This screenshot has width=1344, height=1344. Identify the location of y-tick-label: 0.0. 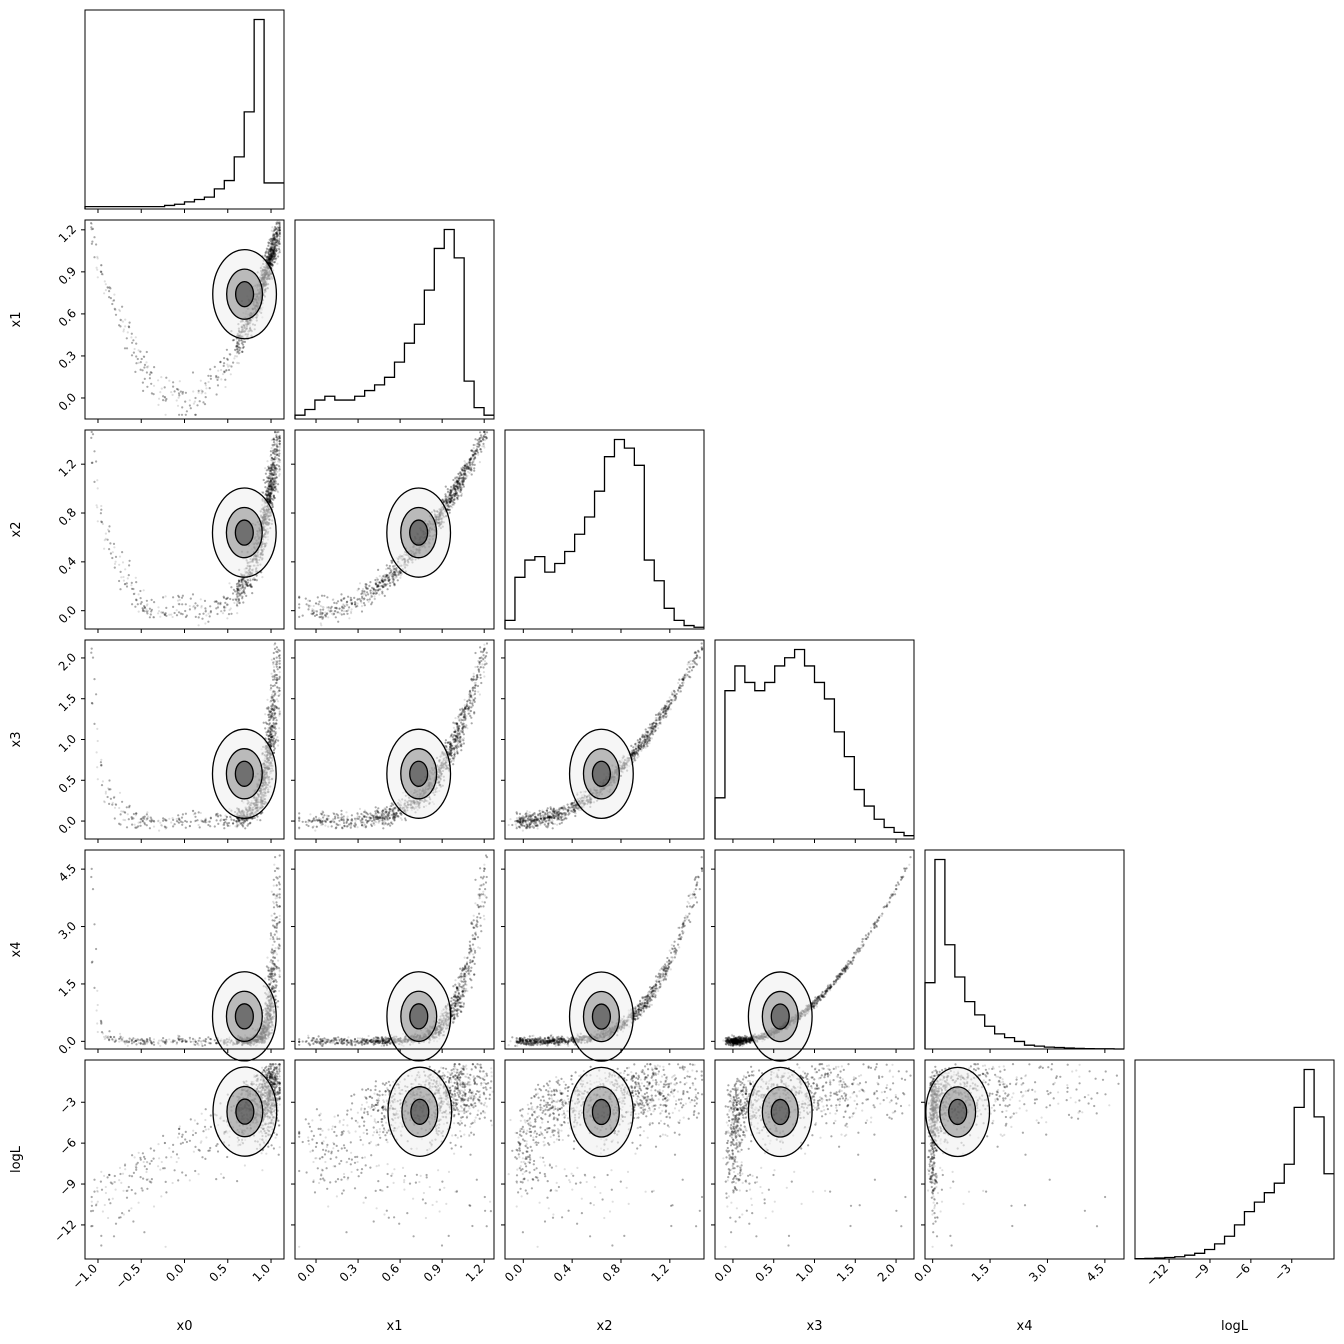
(67, 401).